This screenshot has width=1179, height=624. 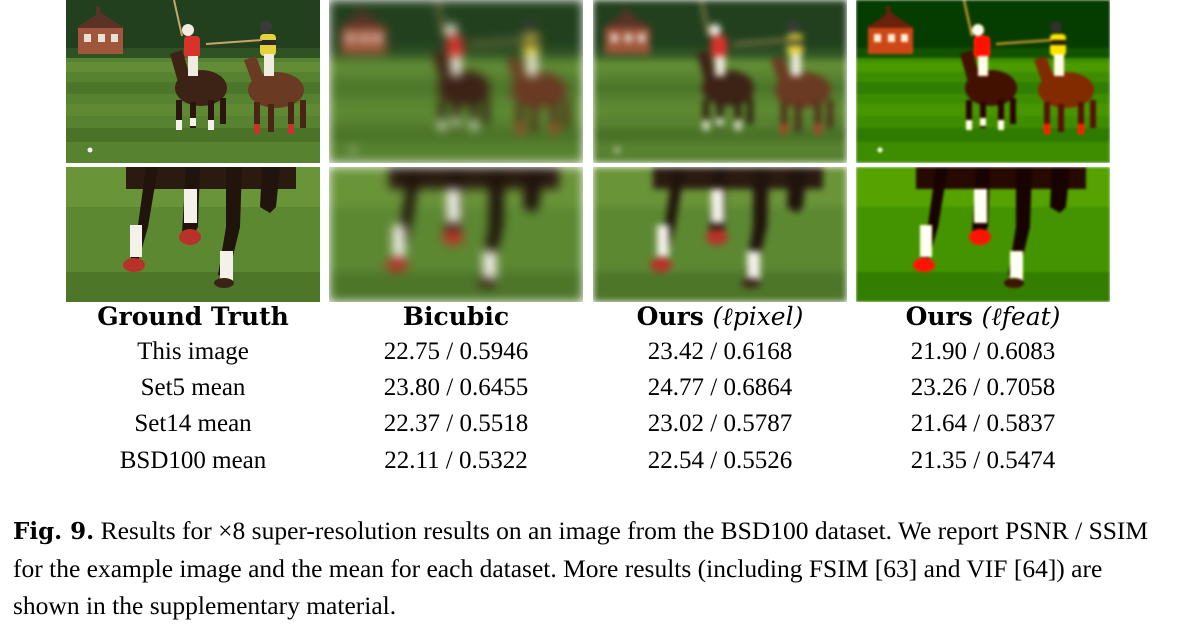 I want to click on ours-pixel-full-image, so click(x=720, y=81).